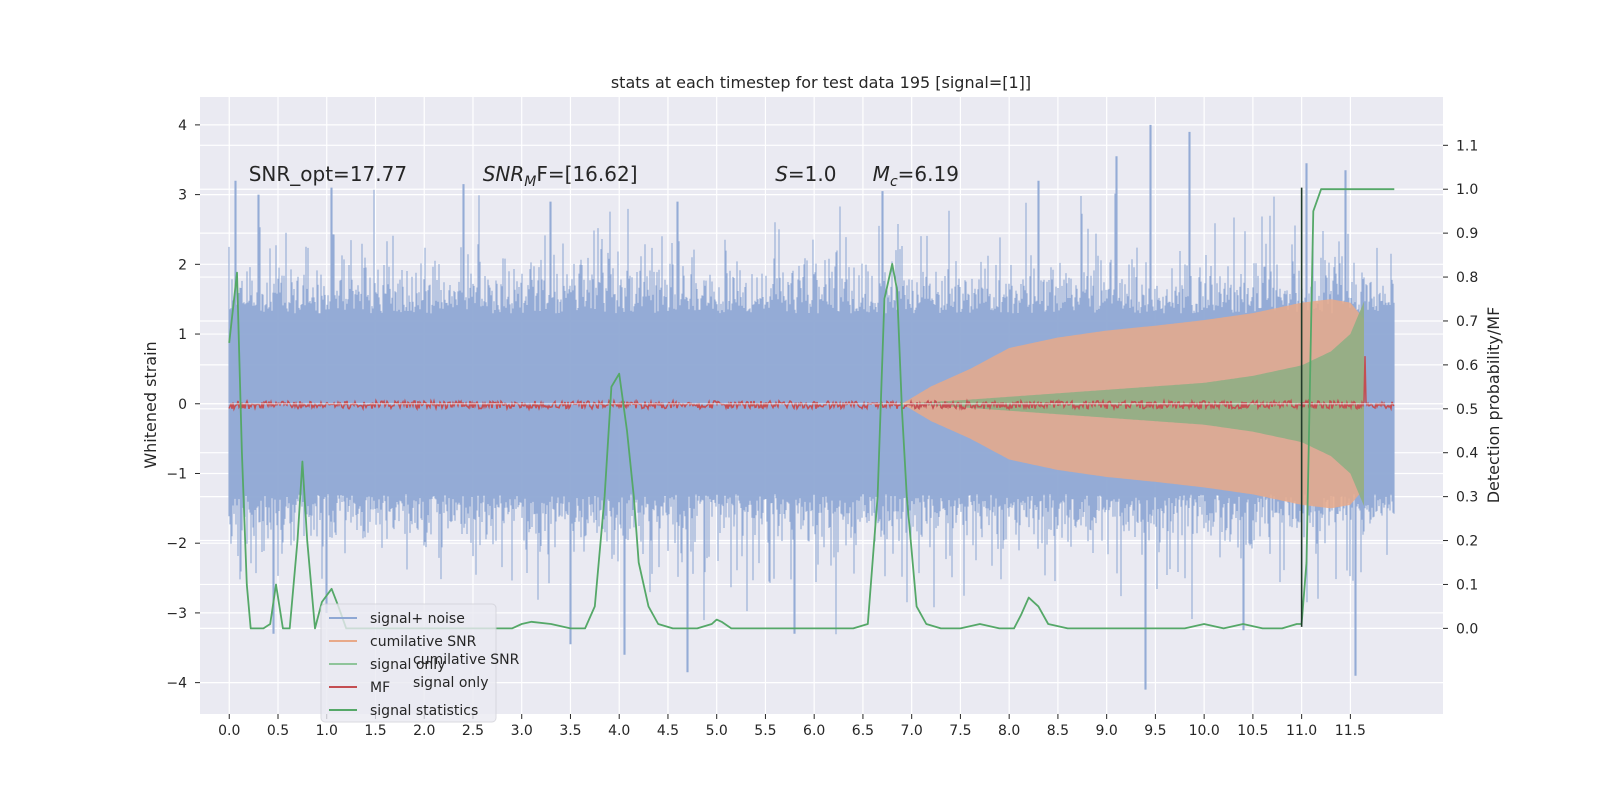 This screenshot has height=800, width=1600. I want to click on y2-tick-label: 0.5, so click(1467, 410).